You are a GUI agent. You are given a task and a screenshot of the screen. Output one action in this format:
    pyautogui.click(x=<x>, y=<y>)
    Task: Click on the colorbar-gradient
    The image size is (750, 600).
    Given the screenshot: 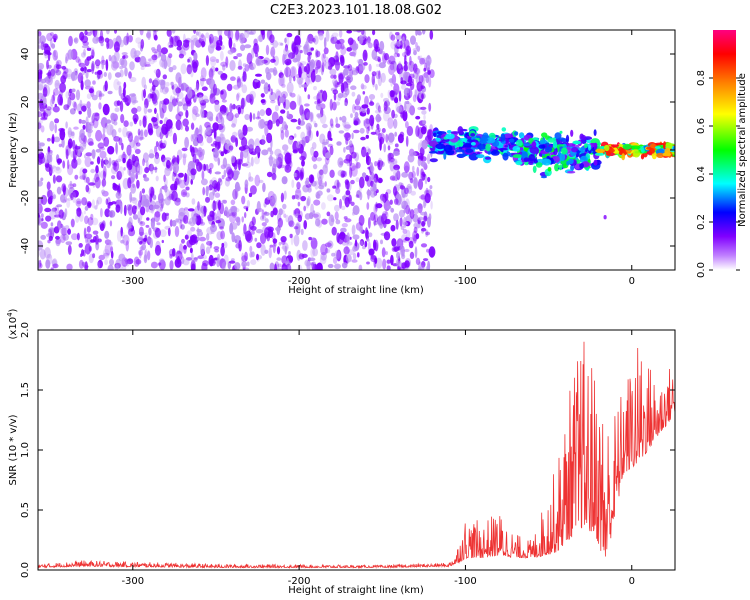 What is the action you would take?
    pyautogui.click(x=724, y=150)
    